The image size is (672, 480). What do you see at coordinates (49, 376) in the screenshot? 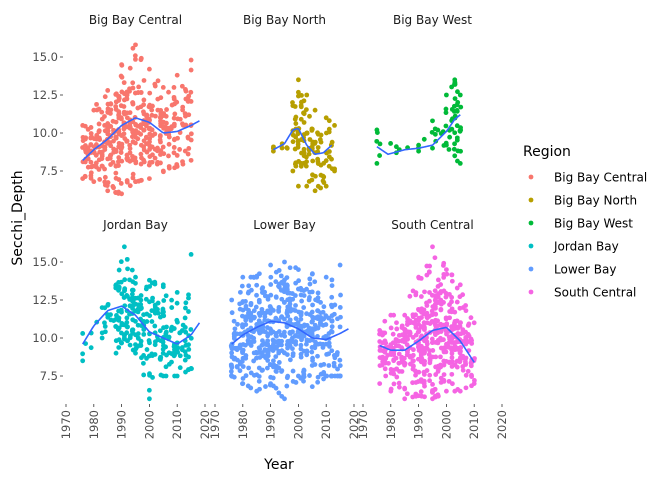
I see `y-tick-label: 7.5` at bounding box center [49, 376].